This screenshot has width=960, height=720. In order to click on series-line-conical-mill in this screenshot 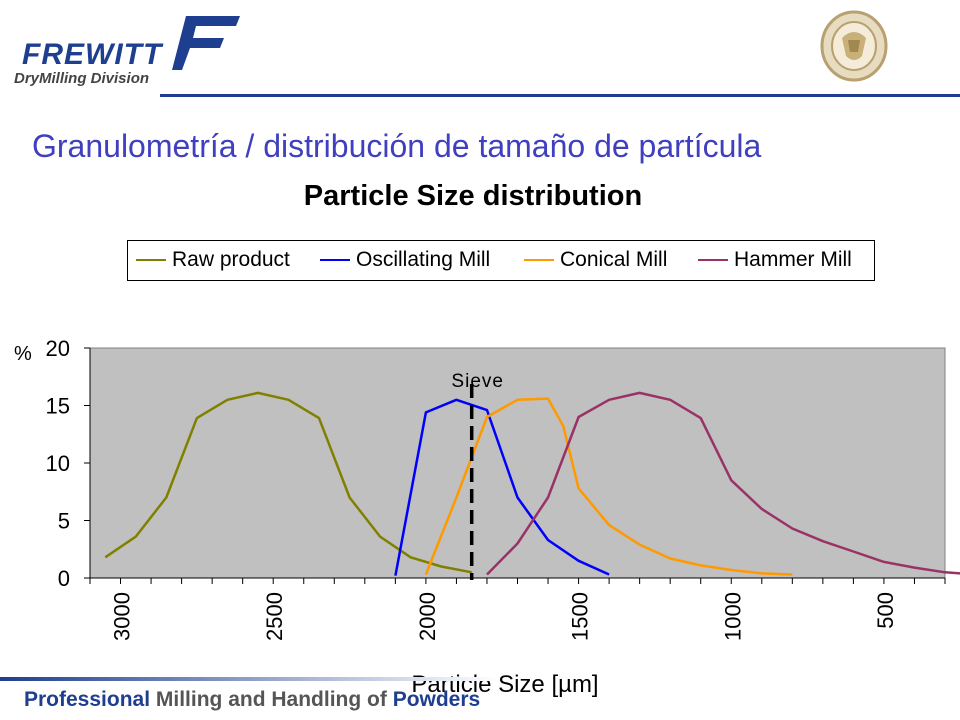, I will do `click(608, 486)`.